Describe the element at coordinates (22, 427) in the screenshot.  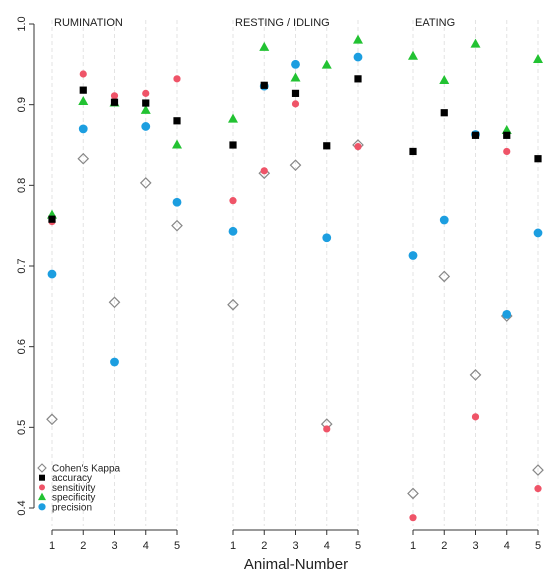
I see `y-tick-label: 0.5` at that location.